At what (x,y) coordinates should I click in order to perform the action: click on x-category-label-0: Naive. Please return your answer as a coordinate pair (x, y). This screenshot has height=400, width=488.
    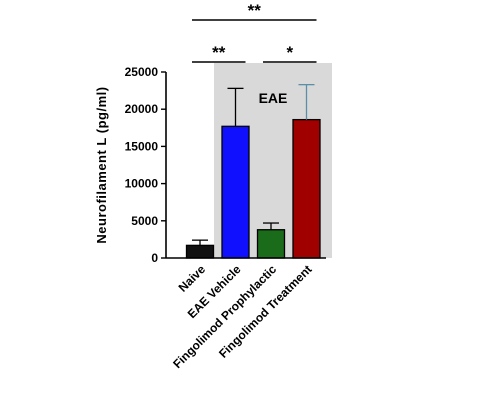
    Looking at the image, I should click on (192, 278).